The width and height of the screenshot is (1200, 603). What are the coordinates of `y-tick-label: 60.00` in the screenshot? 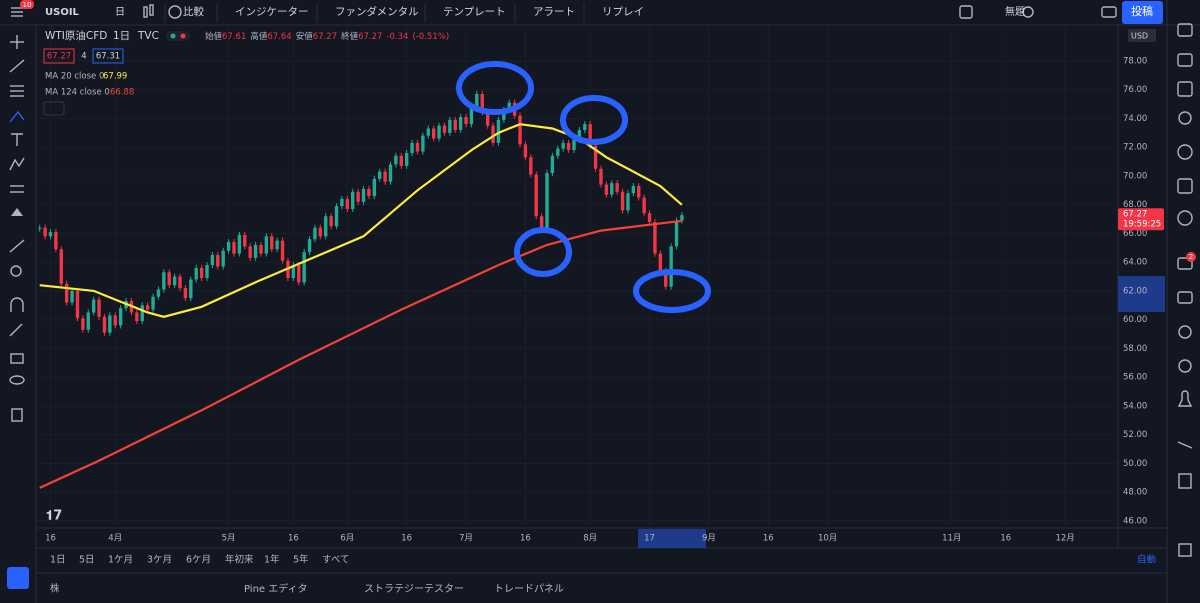 It's located at (1135, 320).